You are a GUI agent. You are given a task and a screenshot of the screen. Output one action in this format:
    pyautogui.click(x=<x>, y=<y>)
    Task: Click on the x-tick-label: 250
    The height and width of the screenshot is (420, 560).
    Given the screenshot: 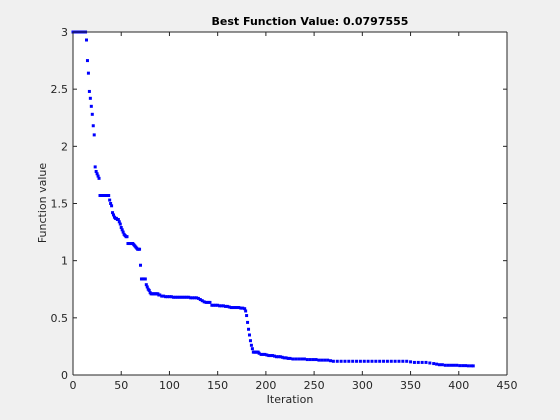 What is the action you would take?
    pyautogui.click(x=314, y=385)
    